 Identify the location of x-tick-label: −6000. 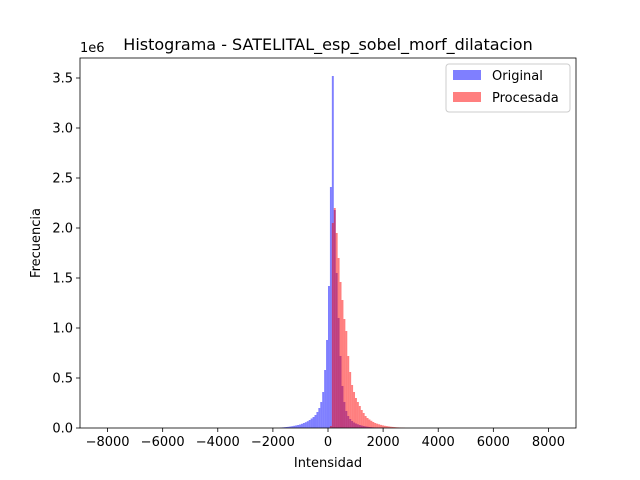
(163, 442).